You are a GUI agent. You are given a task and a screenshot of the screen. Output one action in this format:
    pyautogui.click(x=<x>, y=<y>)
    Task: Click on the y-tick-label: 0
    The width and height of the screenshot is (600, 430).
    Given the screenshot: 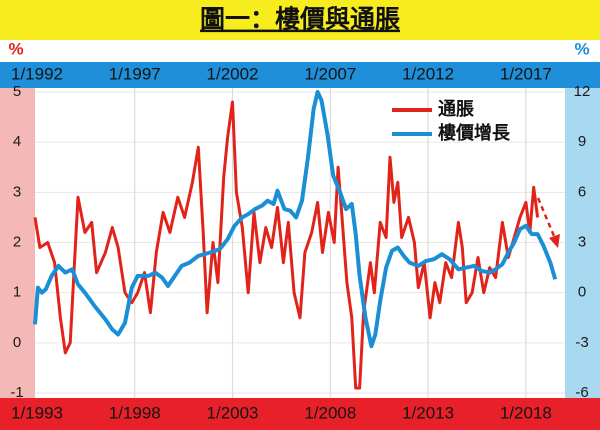 What is the action you would take?
    pyautogui.click(x=17, y=342)
    